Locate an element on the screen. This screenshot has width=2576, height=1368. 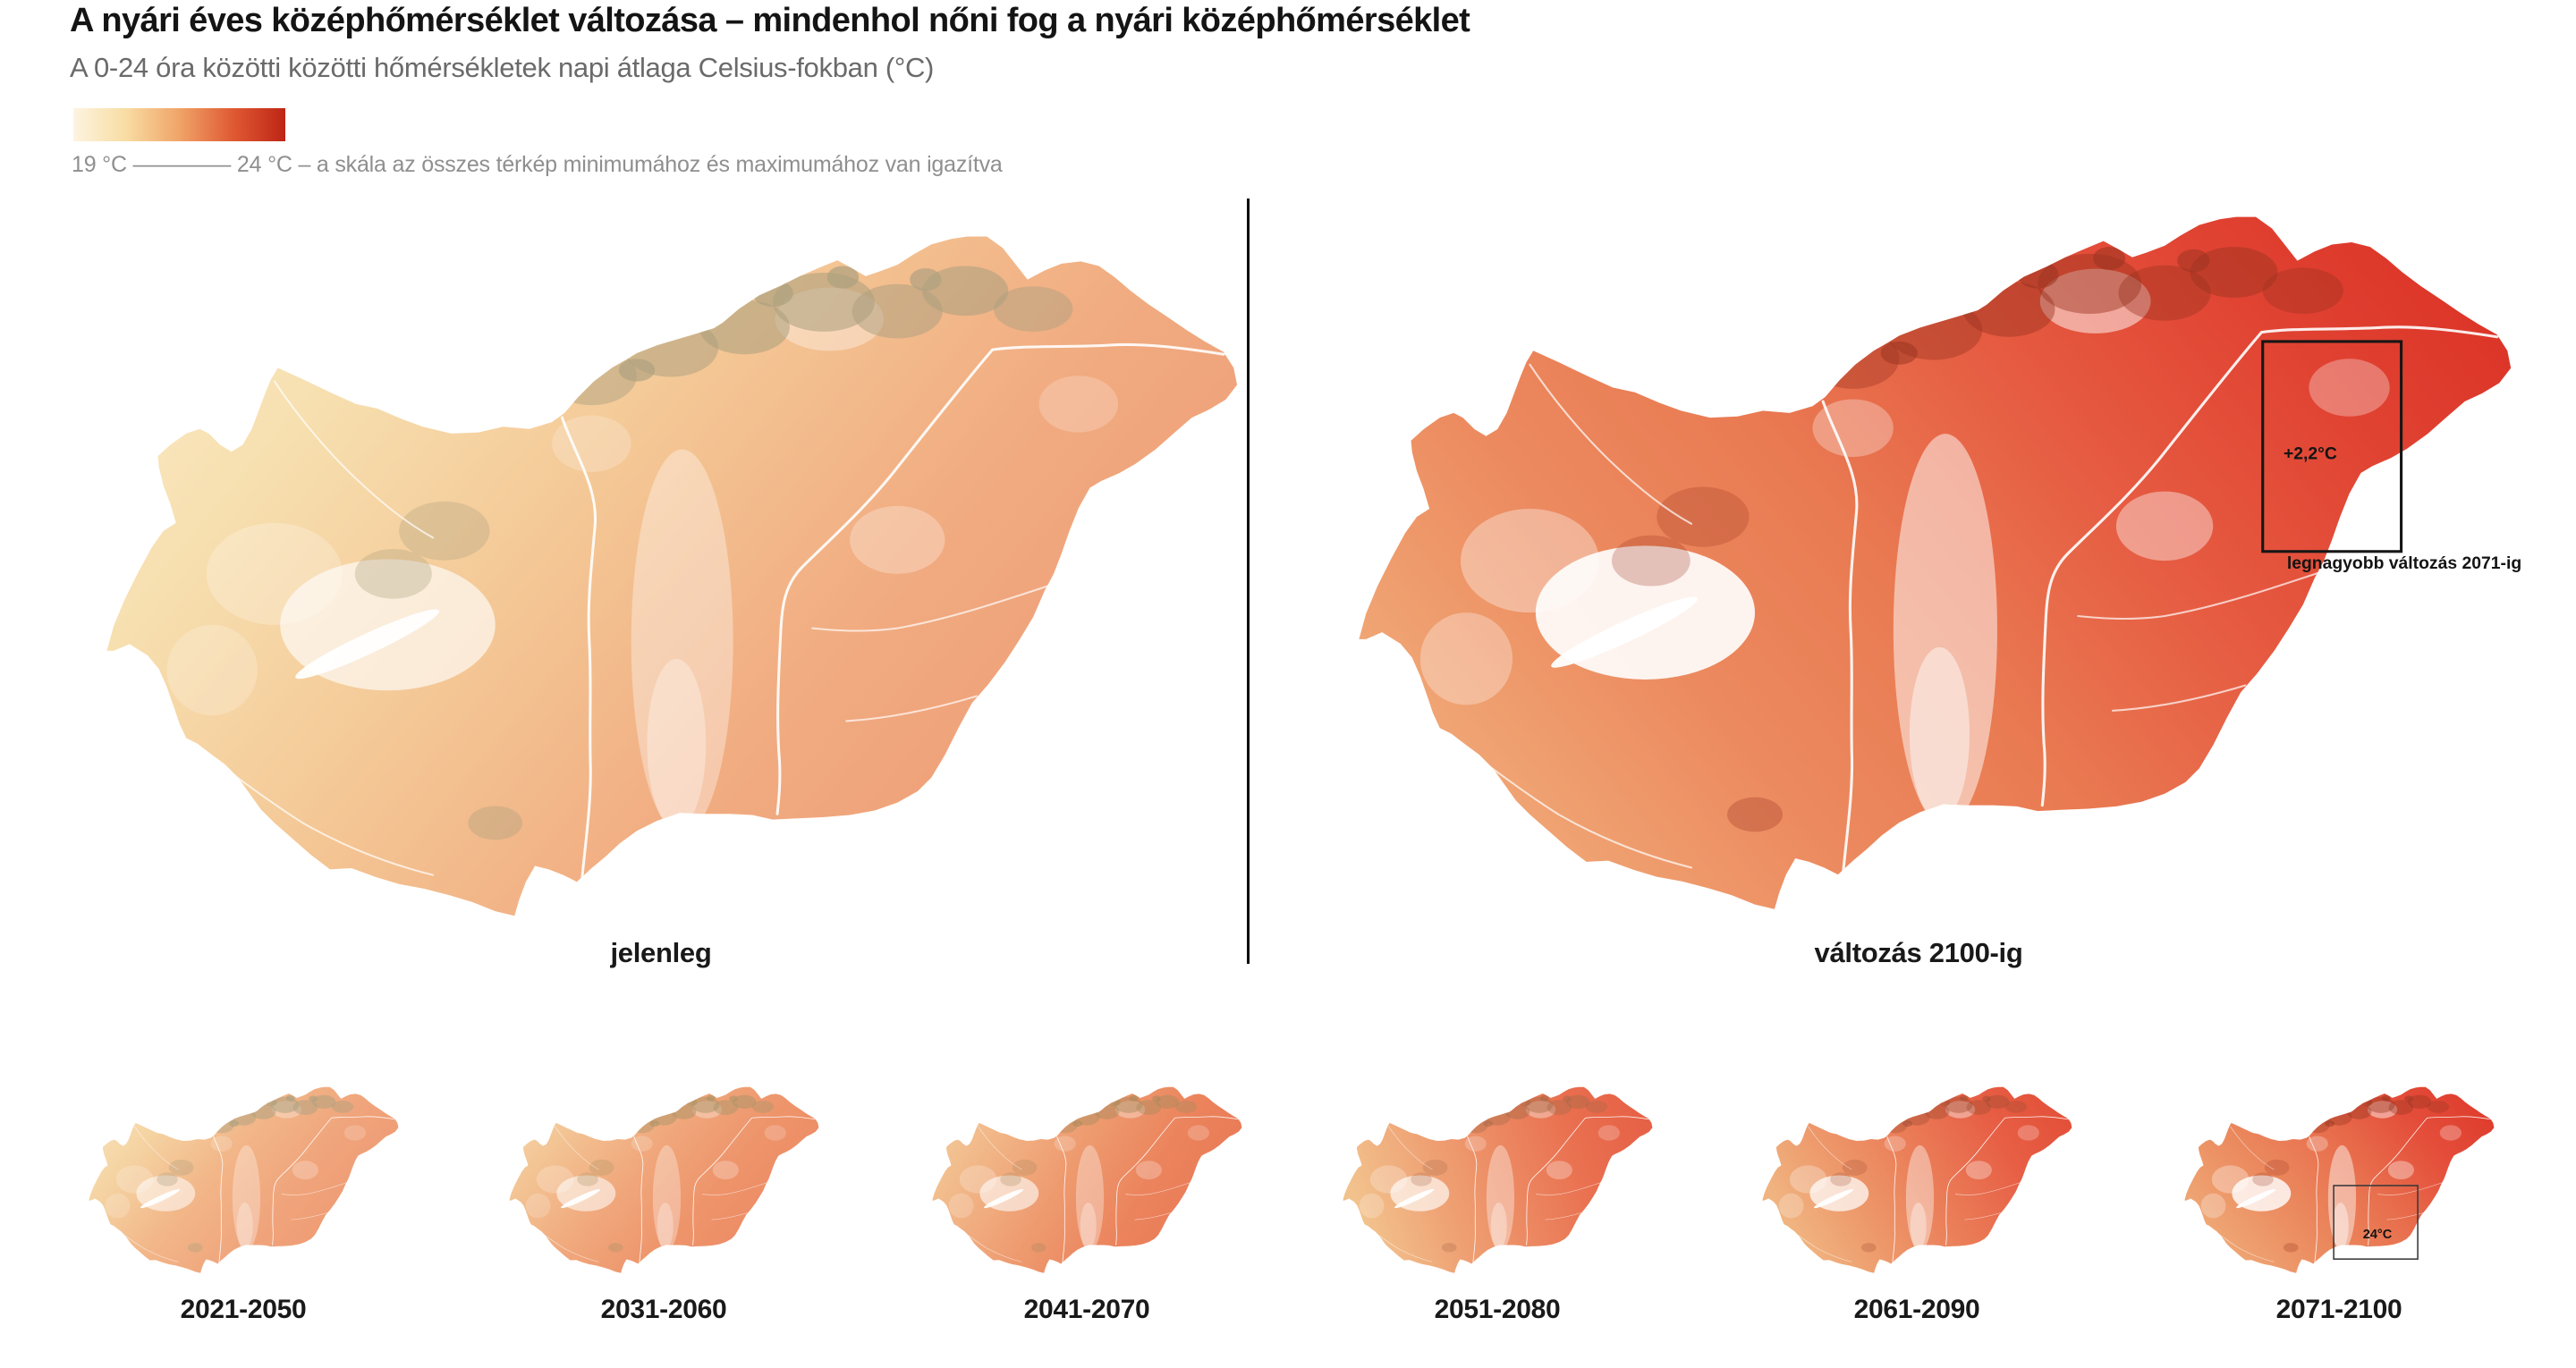
period-label: 2061-2090 is located at coordinates (1916, 1310).